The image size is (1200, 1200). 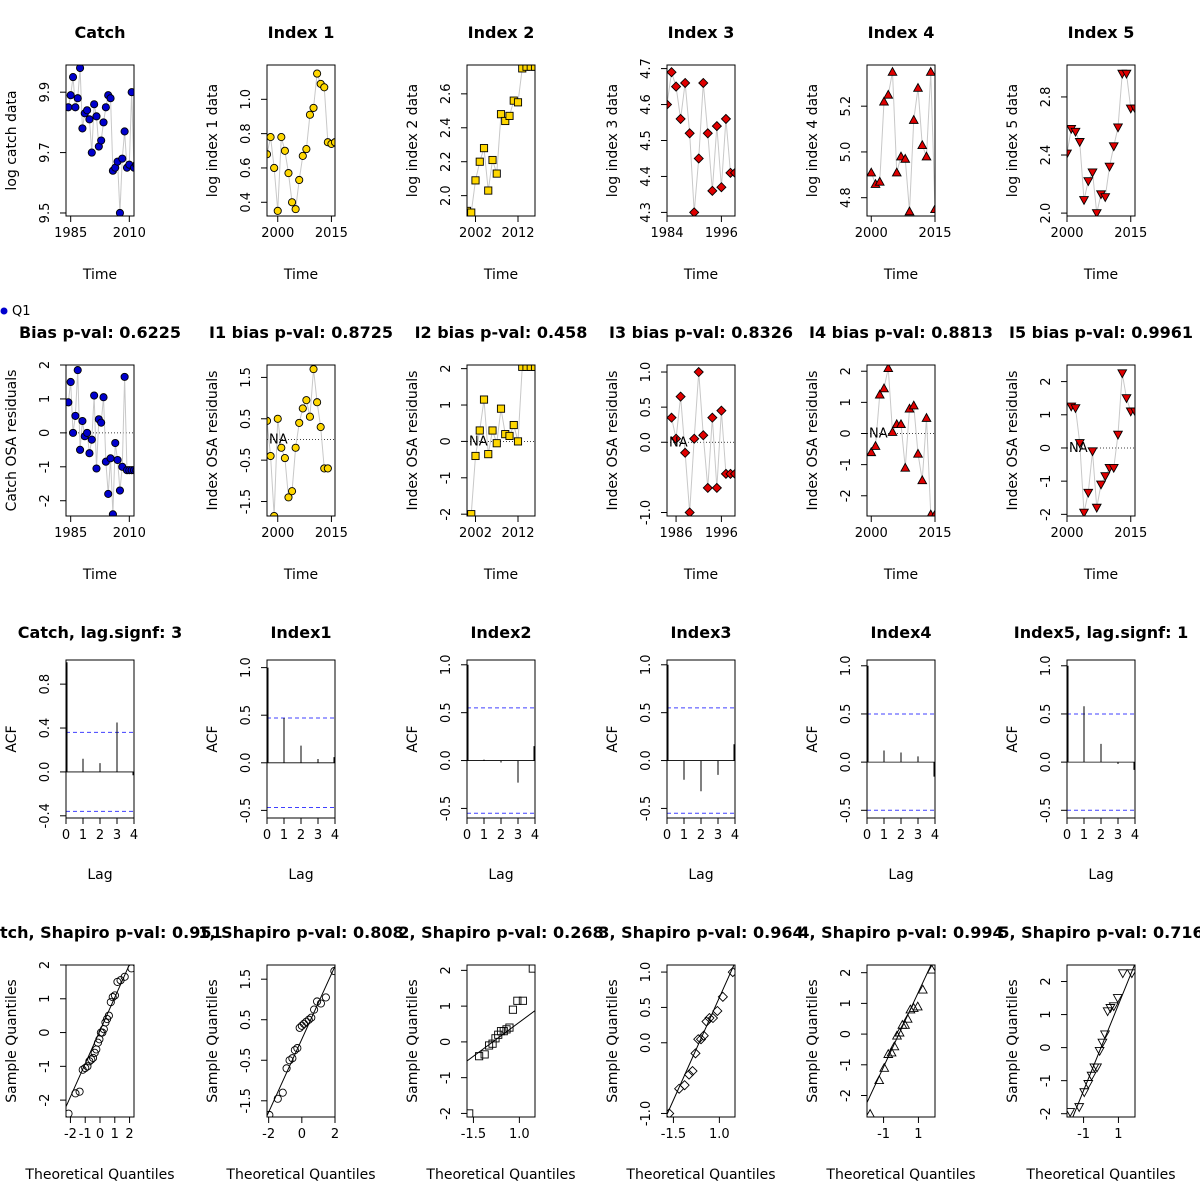 I want to click on panel-title: Catch, Shapiro p-val: 0.951, so click(x=111, y=932).